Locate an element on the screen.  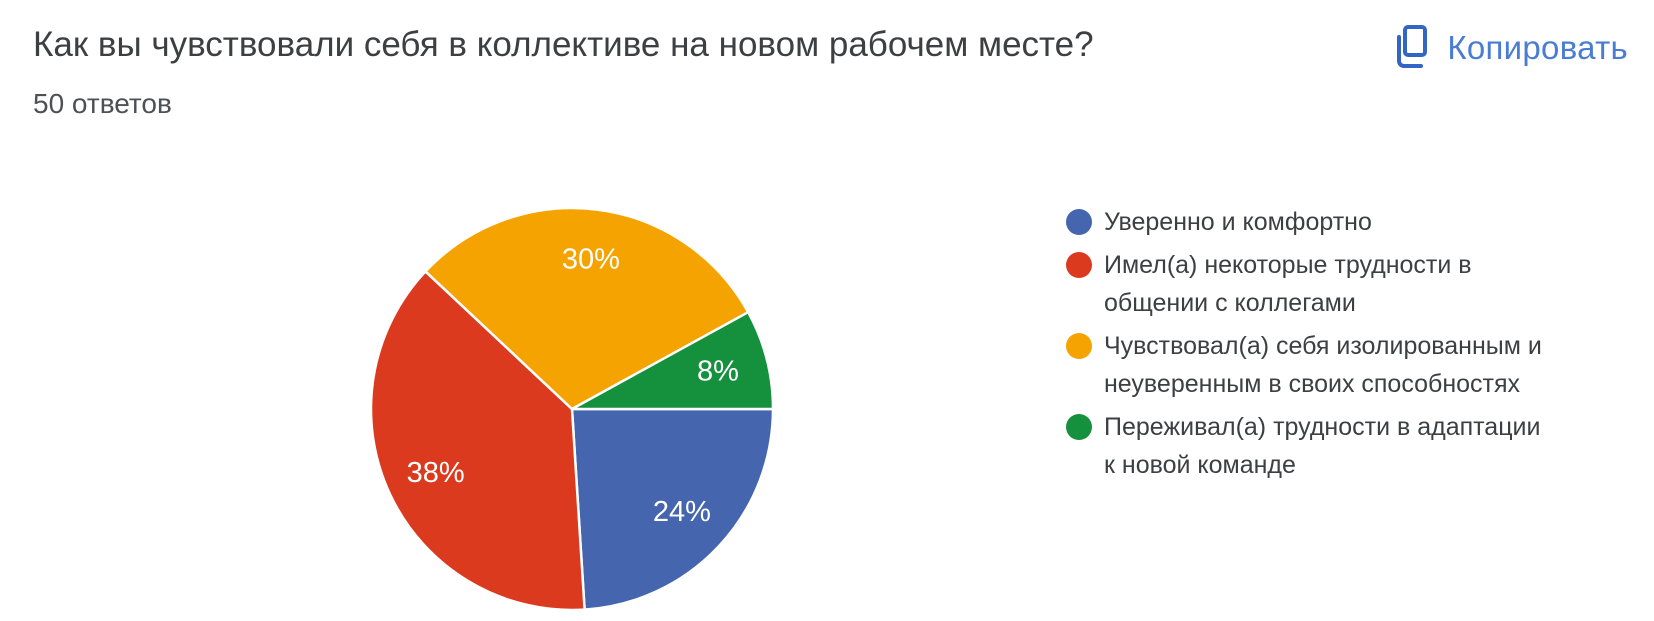
copy-button-label: Копировать is located at coordinates (1537, 47).